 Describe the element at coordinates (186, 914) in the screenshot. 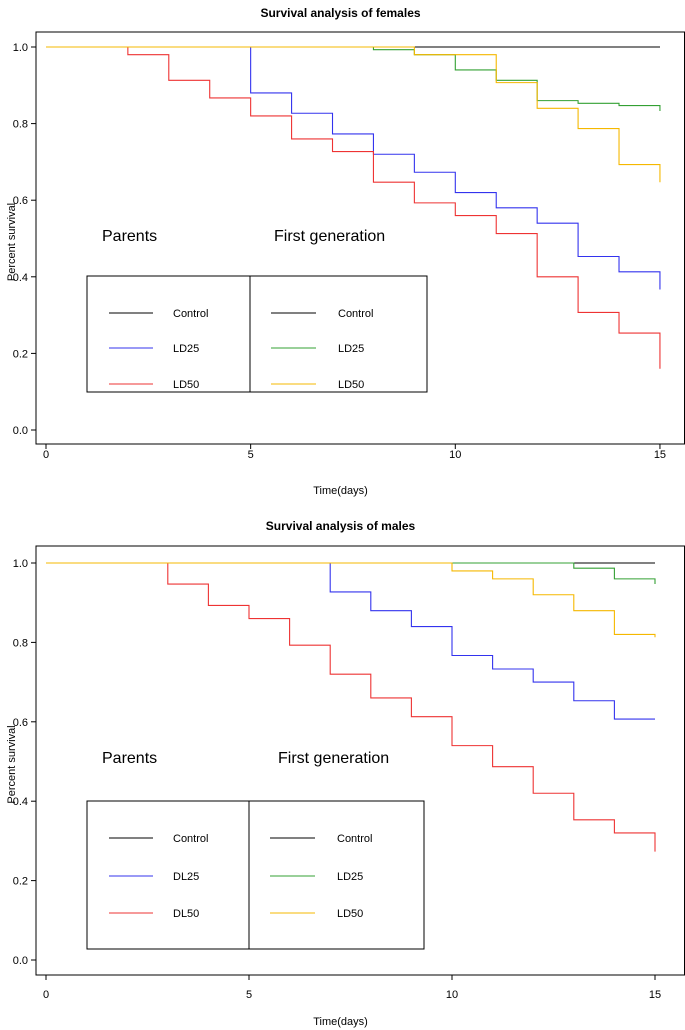

I see `legend-label: DL50` at that location.